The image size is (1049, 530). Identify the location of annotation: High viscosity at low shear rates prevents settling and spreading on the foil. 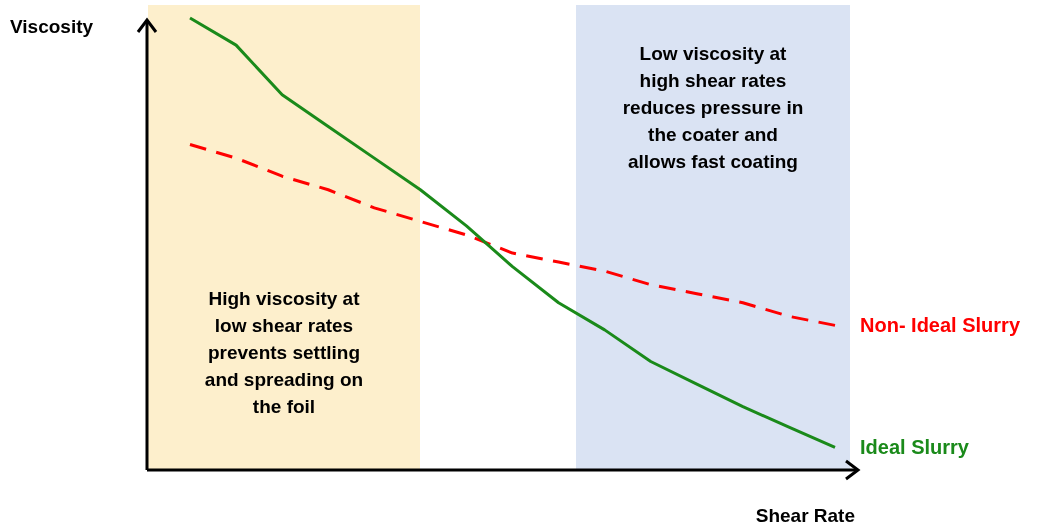
(284, 352).